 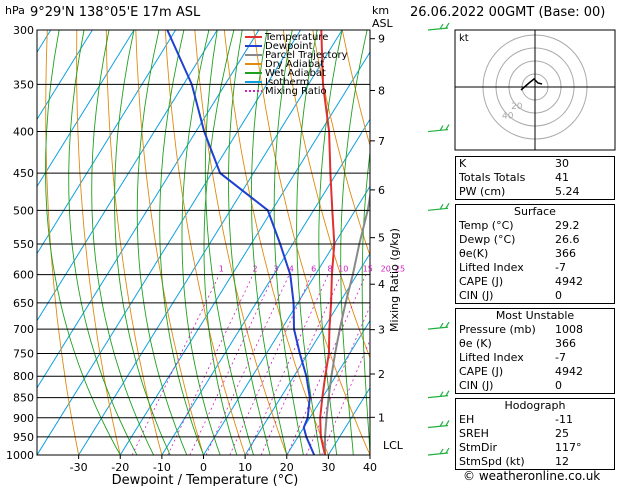 What do you see at coordinates (23, 376) in the screenshot?
I see `pressure-tick-label: 800` at bounding box center [23, 376].